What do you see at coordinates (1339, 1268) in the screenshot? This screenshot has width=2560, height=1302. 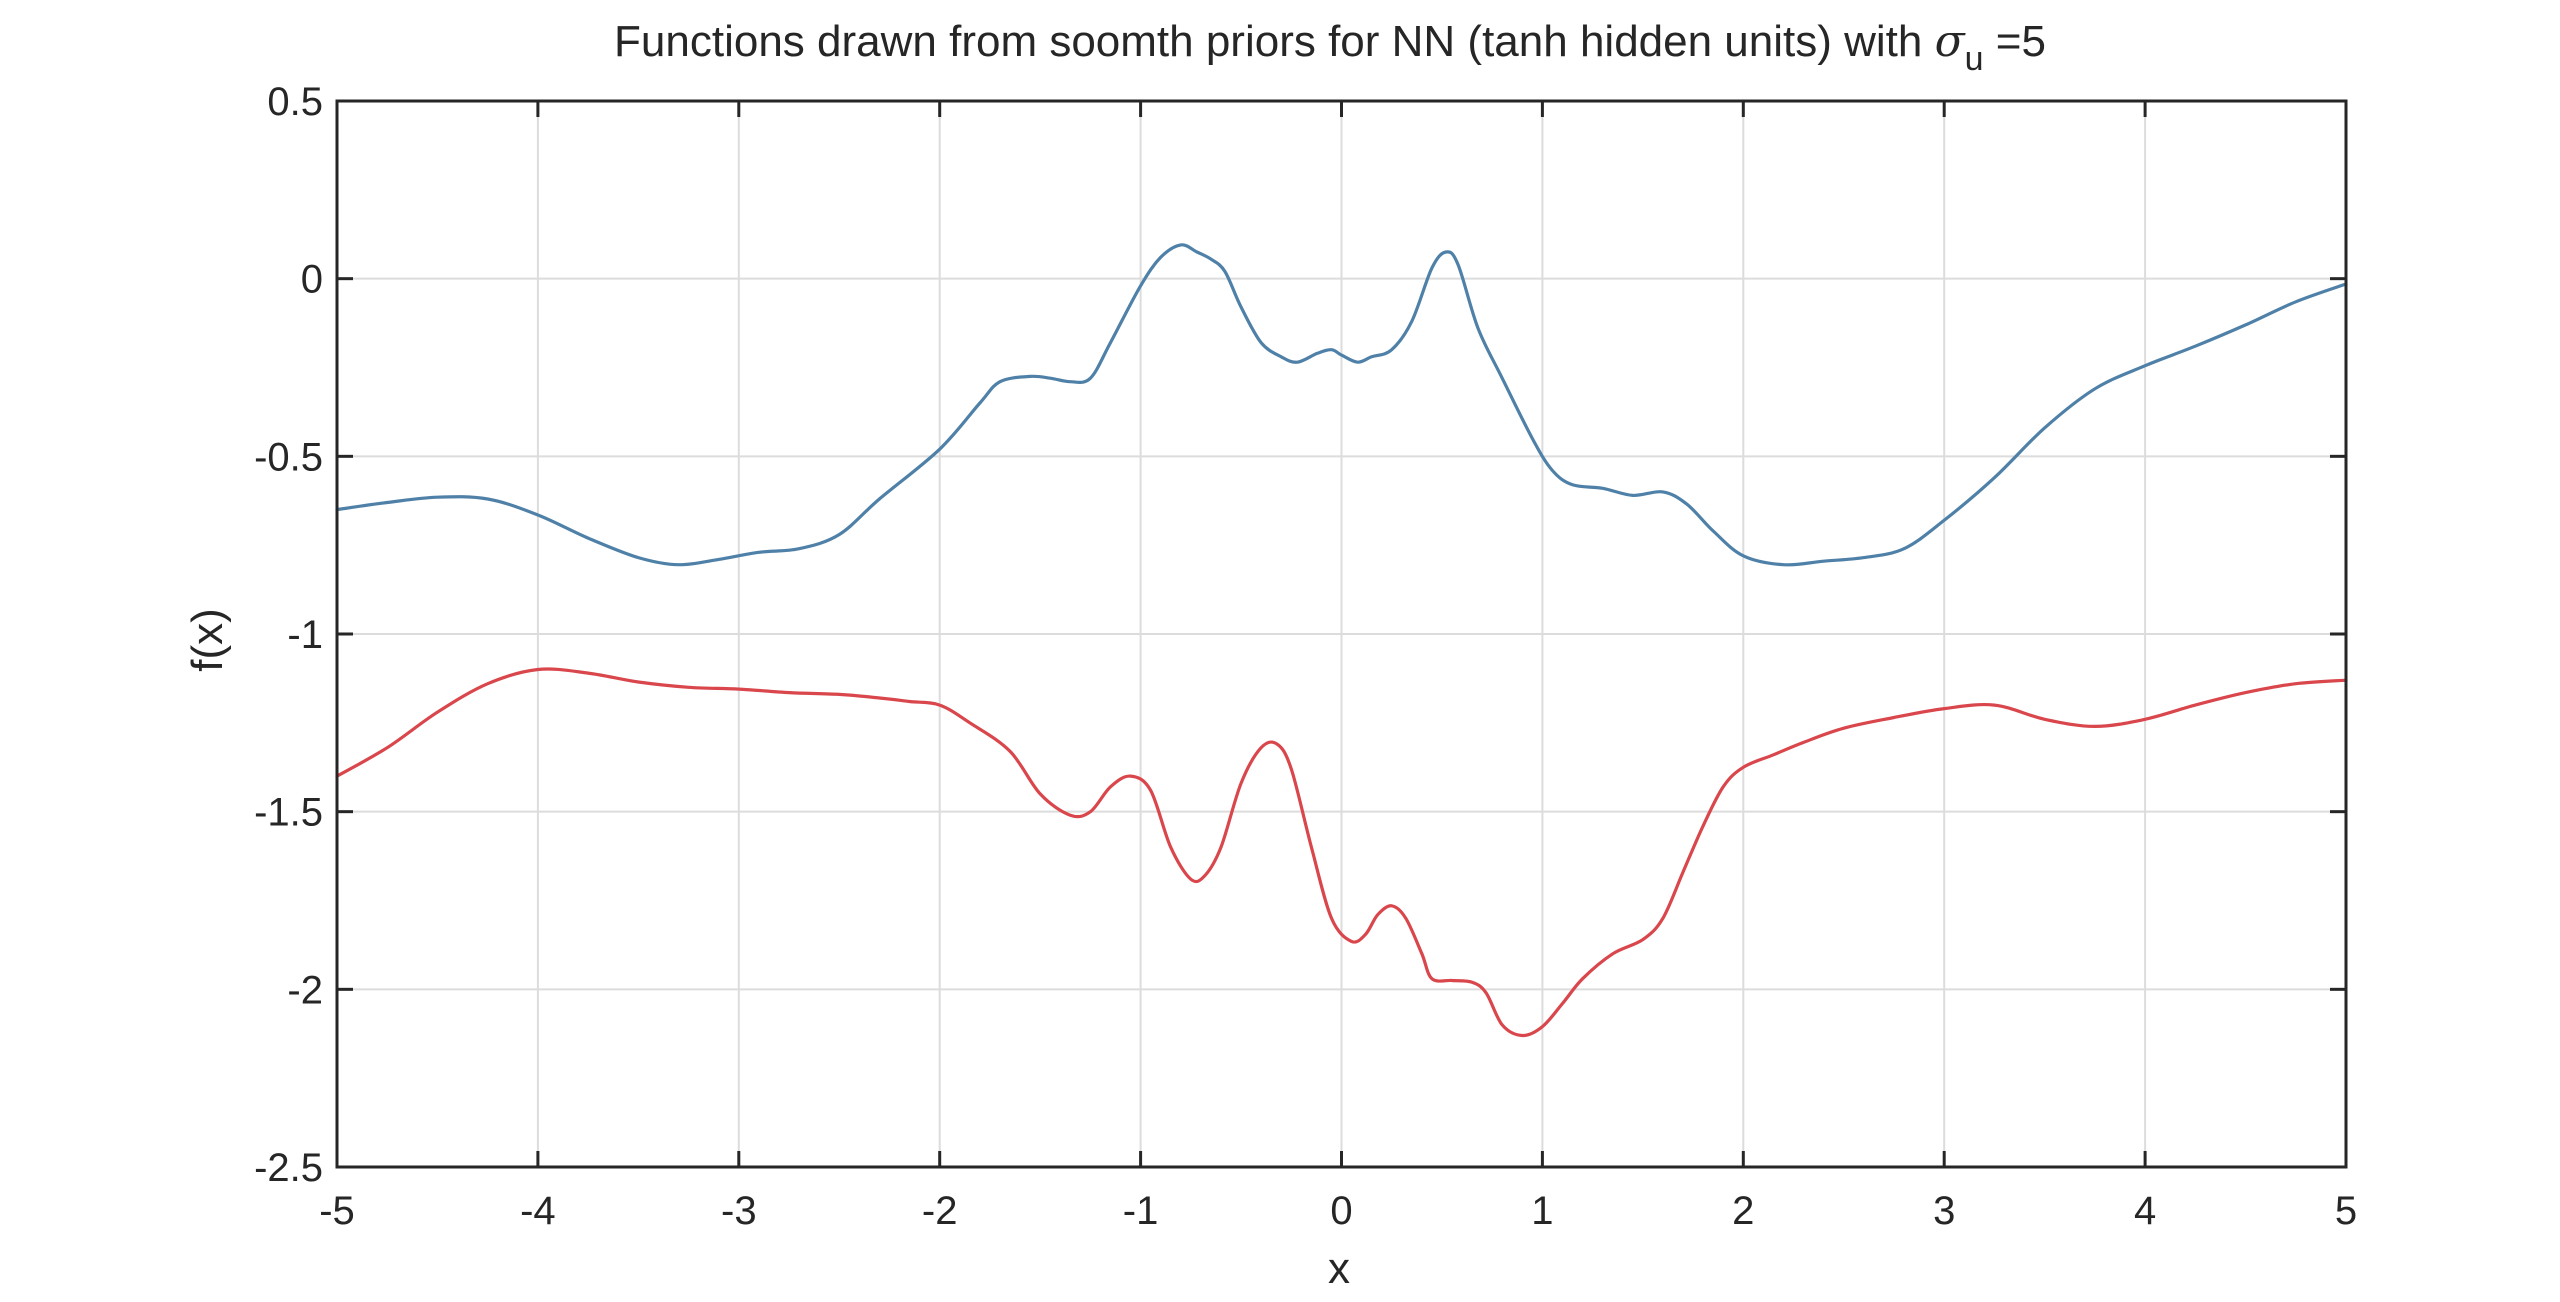 I see `x-axis-label: x` at bounding box center [1339, 1268].